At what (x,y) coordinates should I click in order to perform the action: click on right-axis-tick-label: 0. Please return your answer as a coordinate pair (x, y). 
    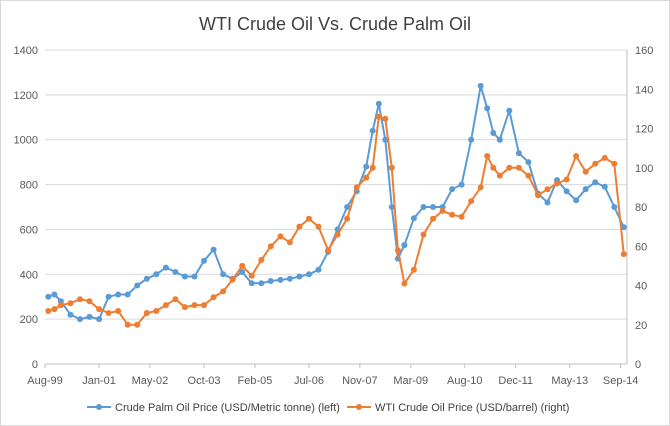
    Looking at the image, I should click on (638, 365).